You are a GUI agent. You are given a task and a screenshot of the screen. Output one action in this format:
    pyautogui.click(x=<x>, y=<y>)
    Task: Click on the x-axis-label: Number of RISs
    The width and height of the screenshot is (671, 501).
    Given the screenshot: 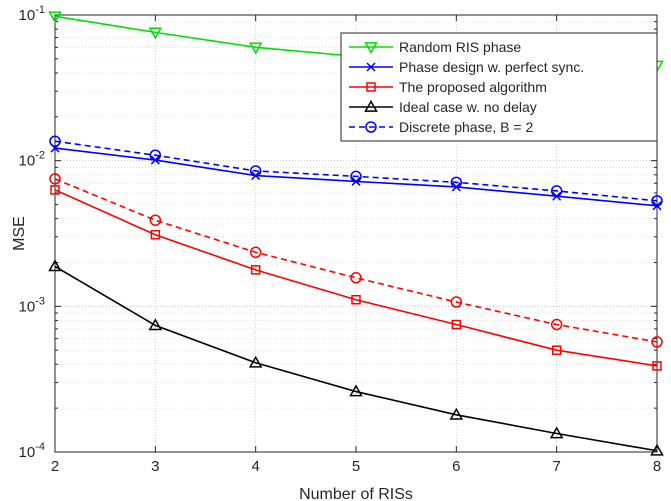 What is the action you would take?
    pyautogui.click(x=356, y=493)
    